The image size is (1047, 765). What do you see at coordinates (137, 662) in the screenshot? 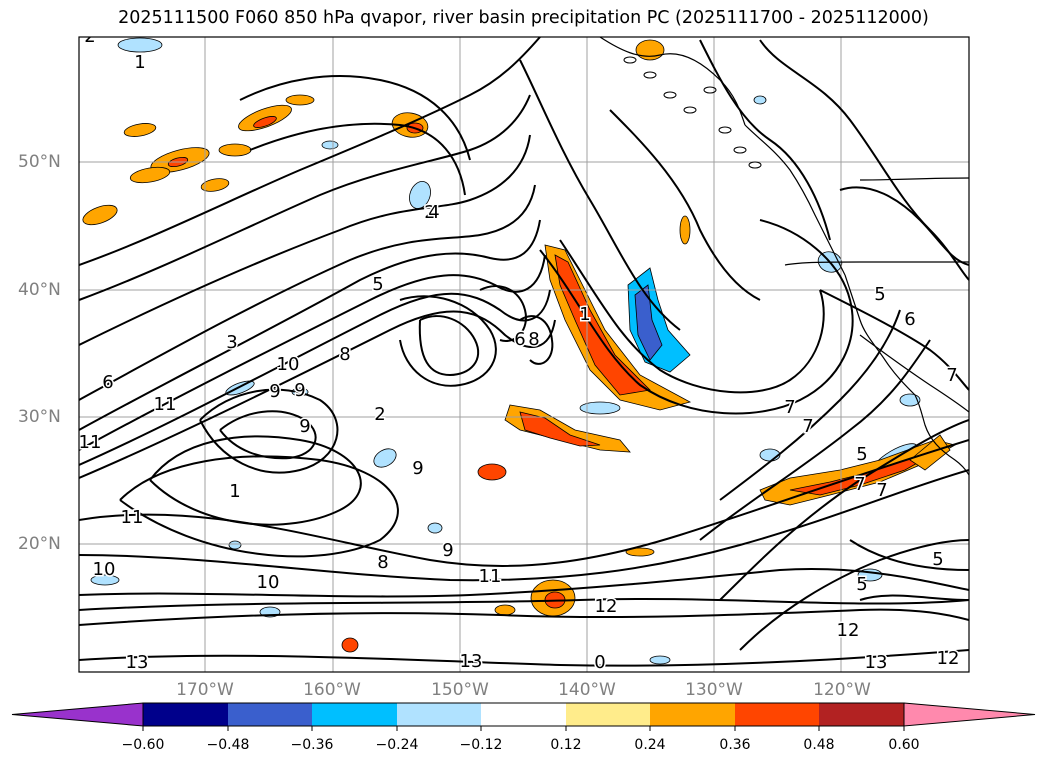
I see `contour-value-label: 13` at bounding box center [137, 662].